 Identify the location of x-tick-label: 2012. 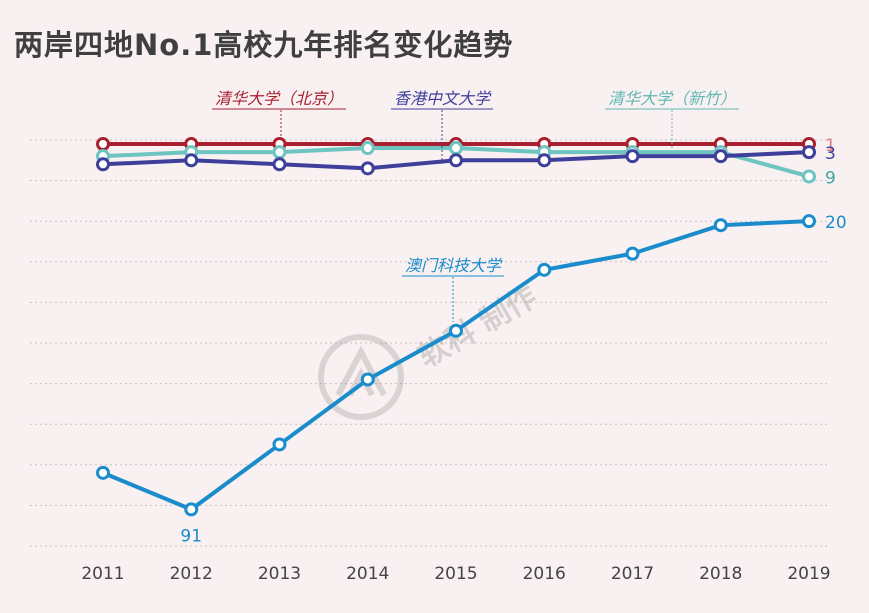
(191, 574).